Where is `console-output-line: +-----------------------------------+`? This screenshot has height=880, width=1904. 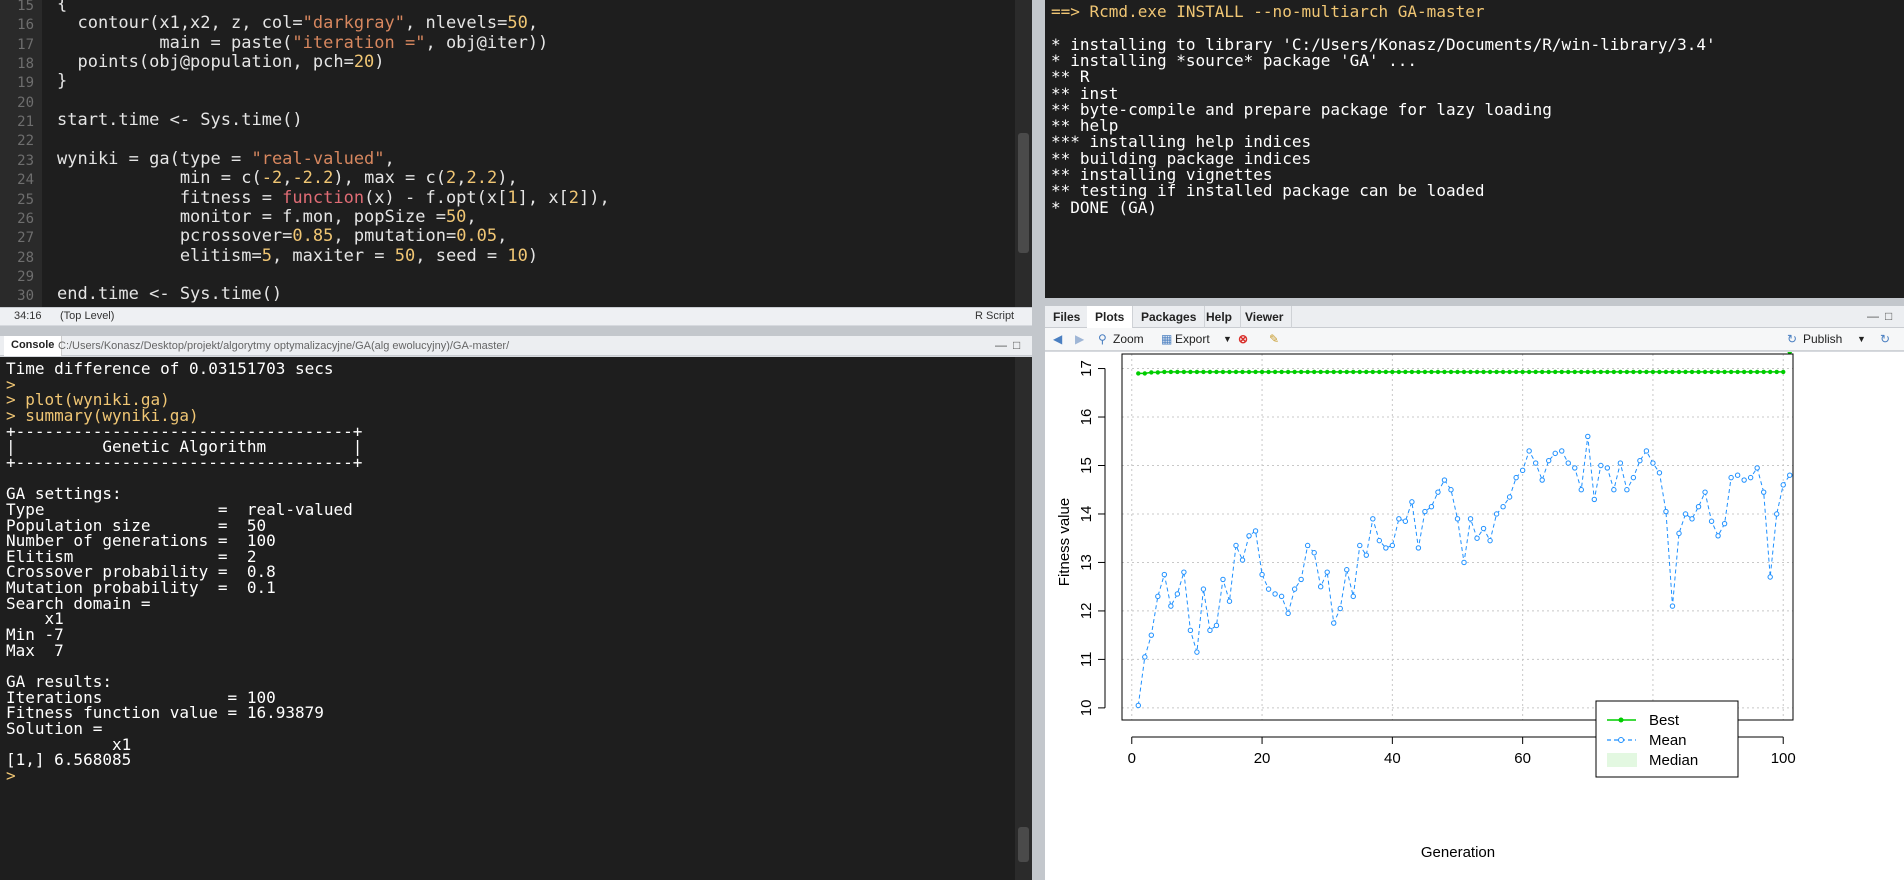 console-output-line: +-----------------------------------+ is located at coordinates (184, 462).